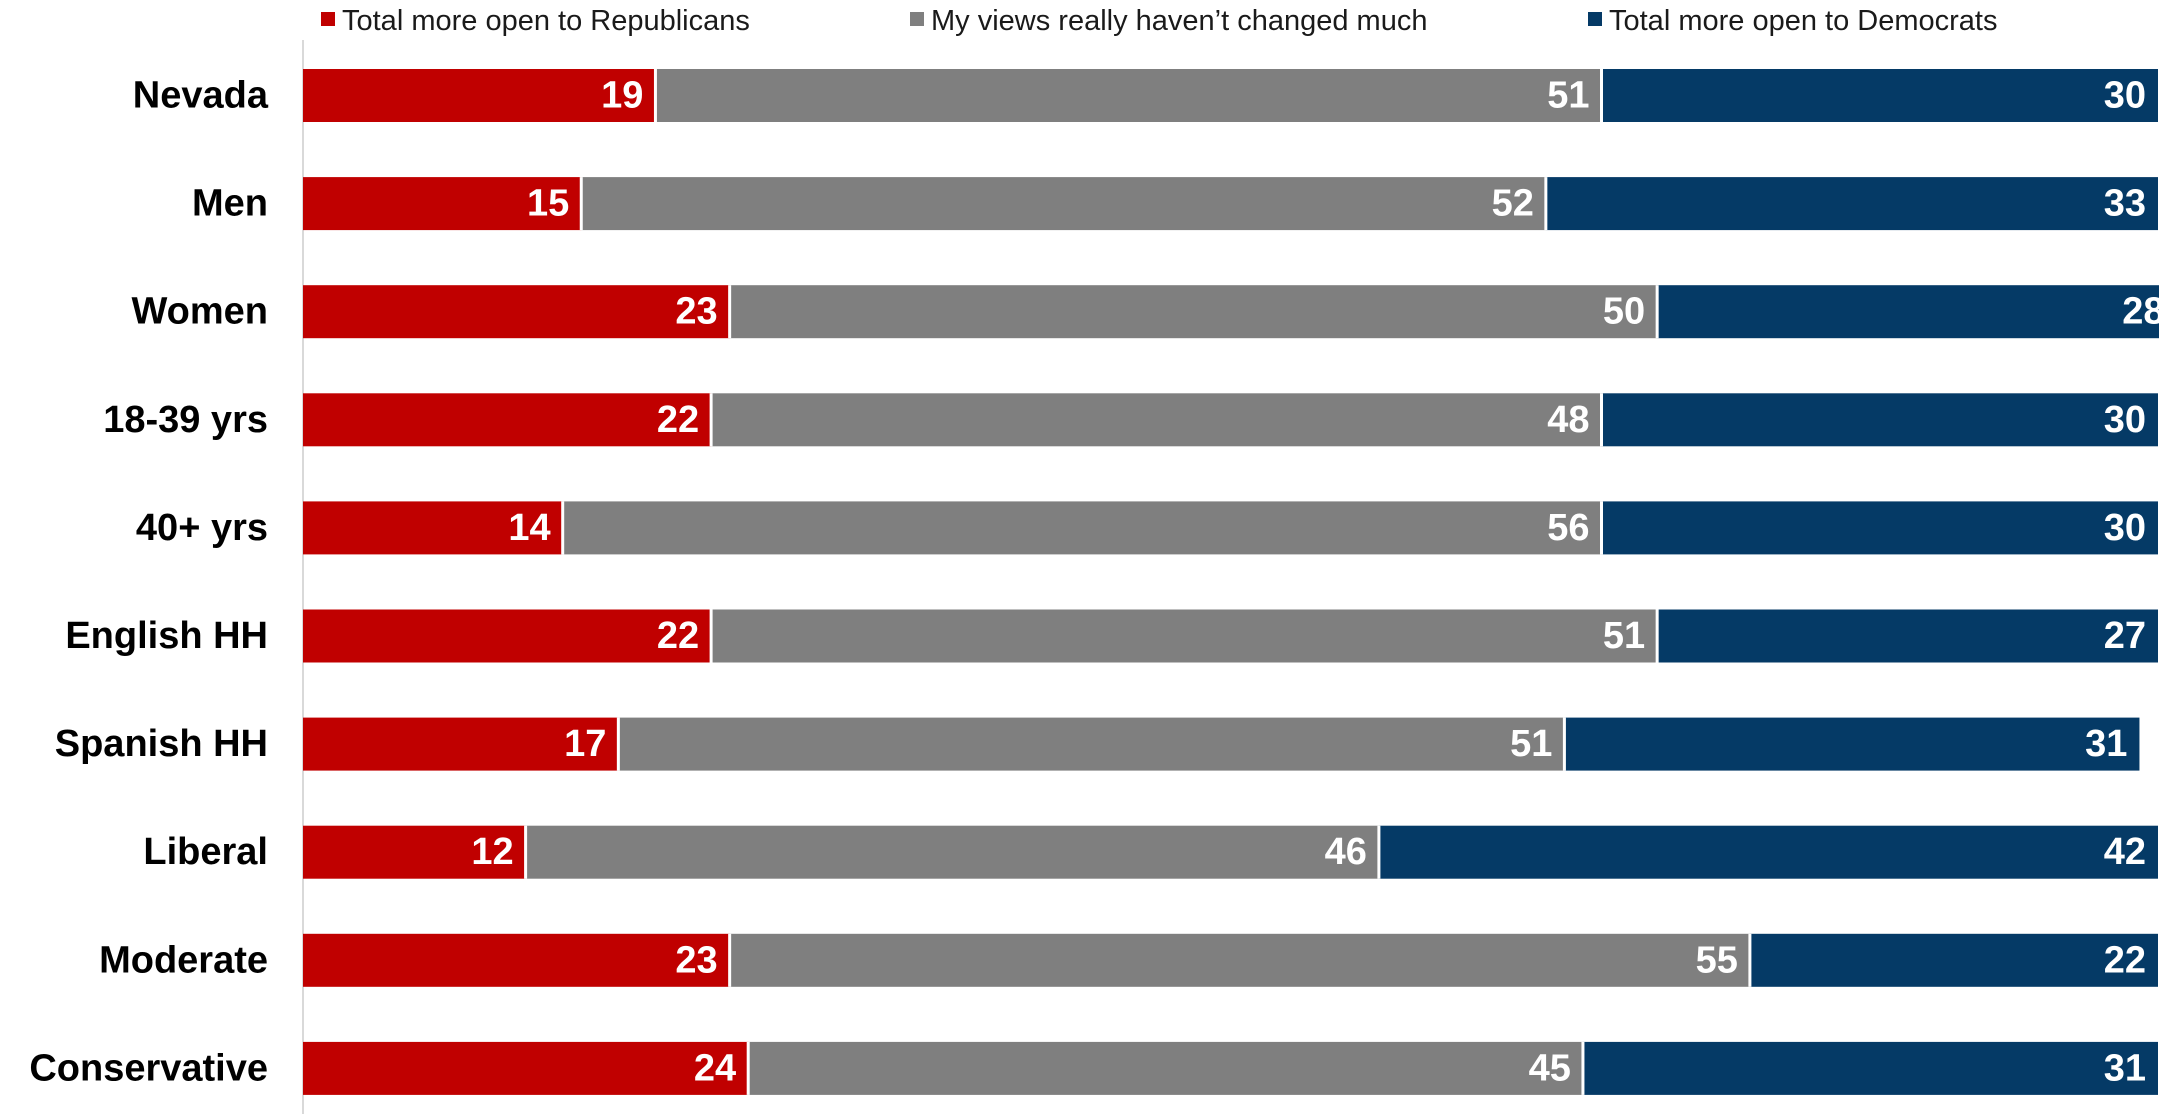 Image resolution: width=2159 pixels, height=1114 pixels. Describe the element at coordinates (1717, 960) in the screenshot. I see `data-label: 55` at that location.